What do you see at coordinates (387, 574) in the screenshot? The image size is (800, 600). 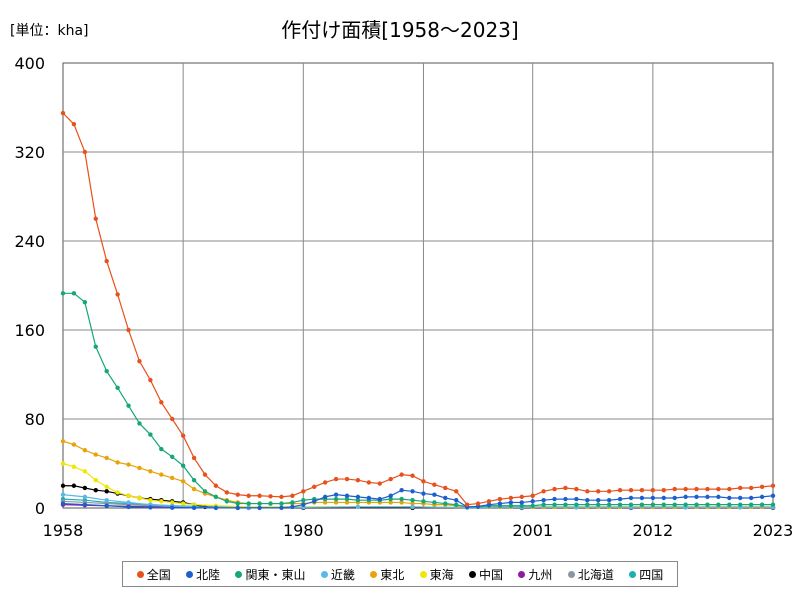 I see `legend-item: 東北` at bounding box center [387, 574].